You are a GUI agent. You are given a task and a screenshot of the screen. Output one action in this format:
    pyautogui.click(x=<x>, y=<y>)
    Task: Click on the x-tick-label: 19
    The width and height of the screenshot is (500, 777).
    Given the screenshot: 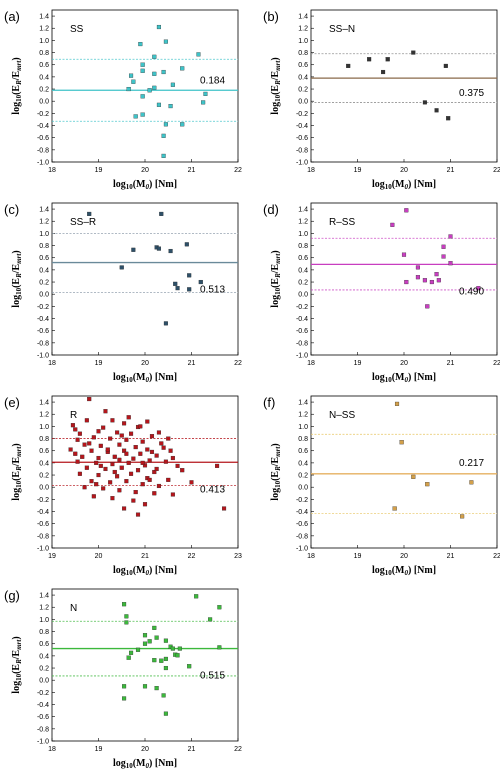 What is the action you would take?
    pyautogui.click(x=99, y=170)
    